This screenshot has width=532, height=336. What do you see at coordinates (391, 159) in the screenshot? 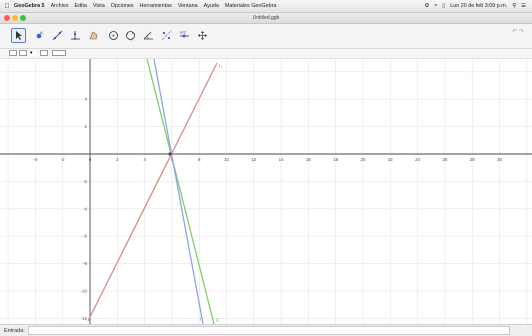
I see `x-tick-label: 22` at bounding box center [391, 159].